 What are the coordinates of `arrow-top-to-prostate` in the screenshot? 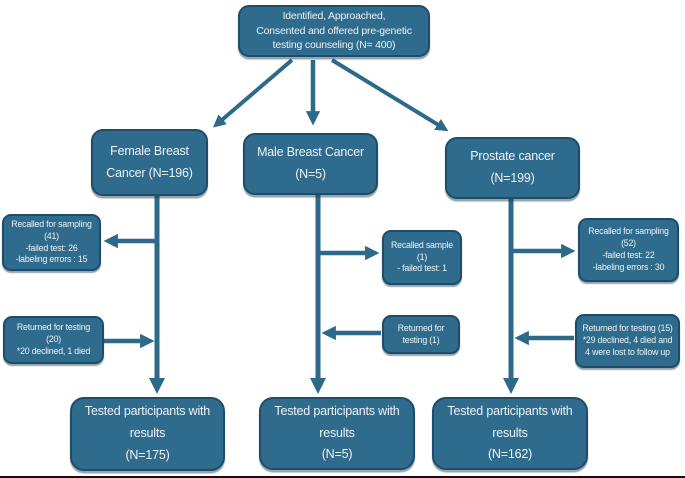 It's located at (389, 95).